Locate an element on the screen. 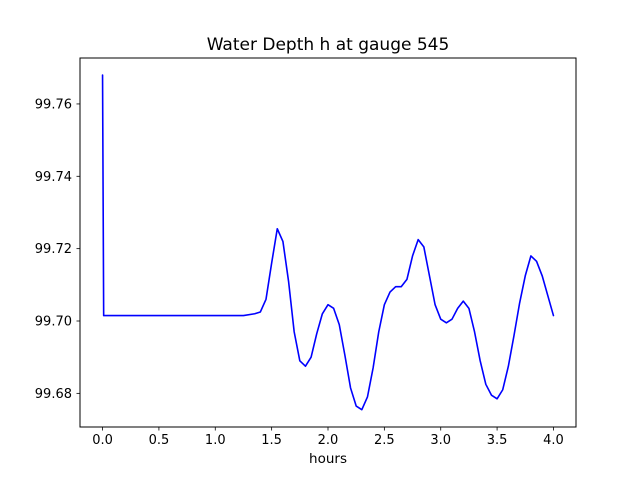 This screenshot has height=480, width=640. x-tick-label: 4.0 is located at coordinates (553, 440).